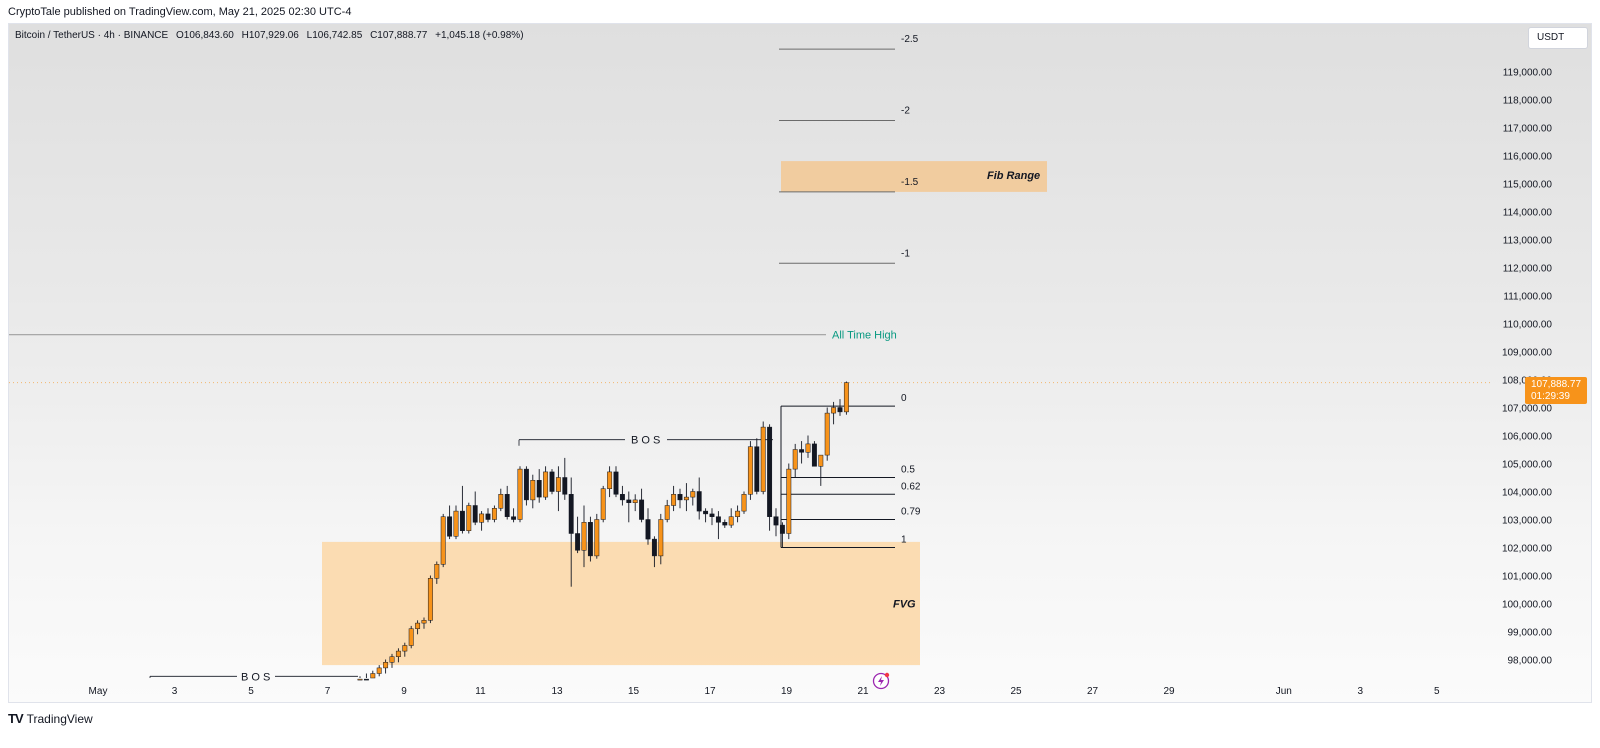 This screenshot has height=748, width=1600. What do you see at coordinates (1528, 325) in the screenshot?
I see `y-tick-label: 110,000.00` at bounding box center [1528, 325].